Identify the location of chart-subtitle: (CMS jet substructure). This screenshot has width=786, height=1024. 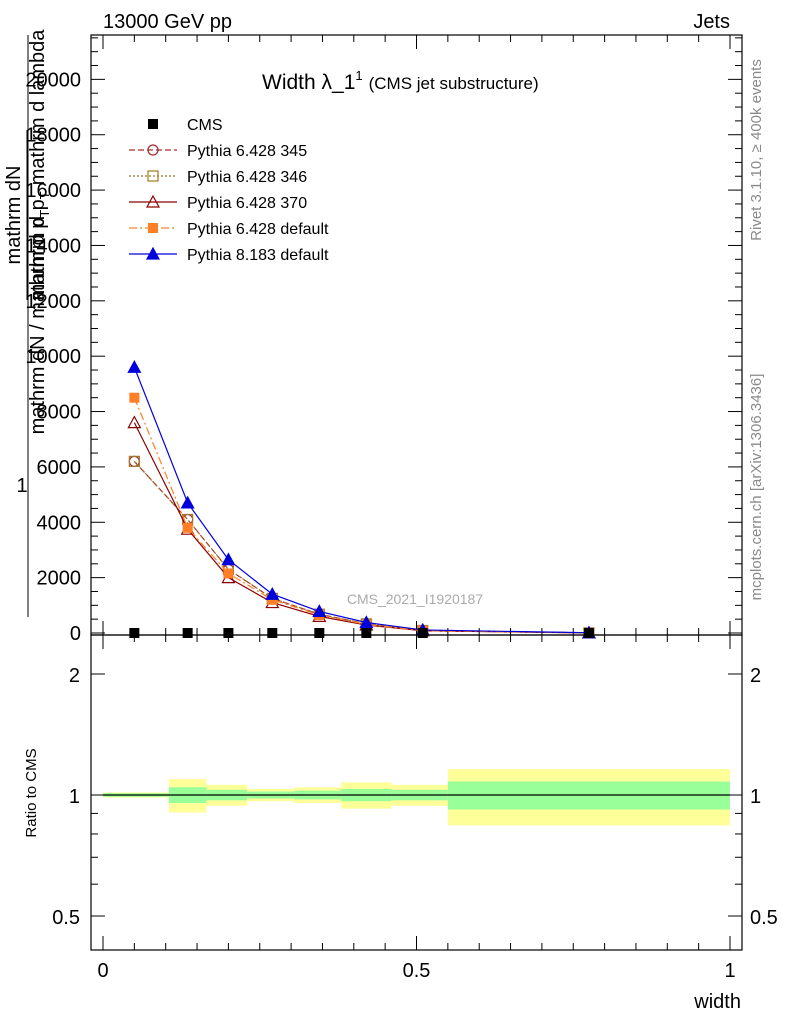
(454, 83).